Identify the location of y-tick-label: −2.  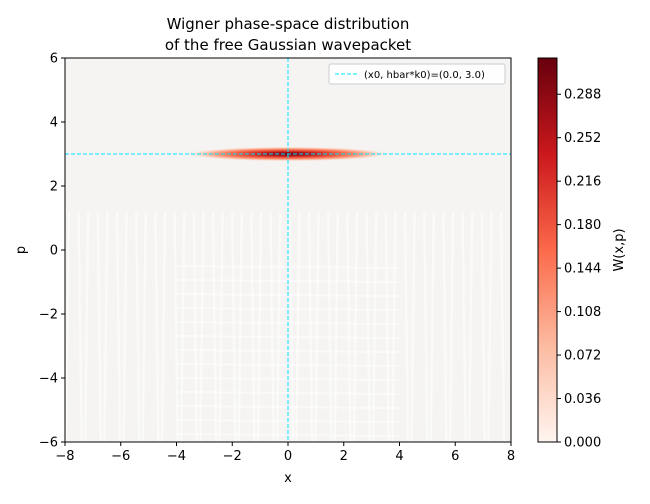
(48, 315).